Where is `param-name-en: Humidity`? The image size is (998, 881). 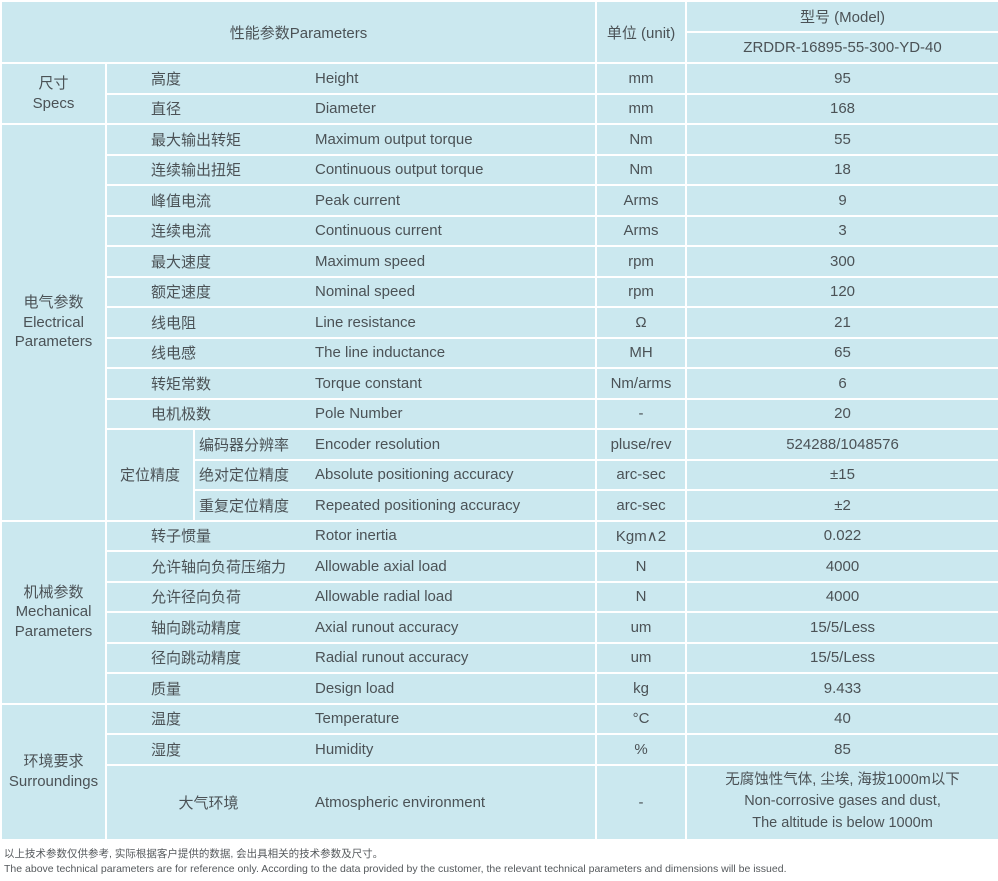
param-name-en: Humidity is located at coordinates (344, 749).